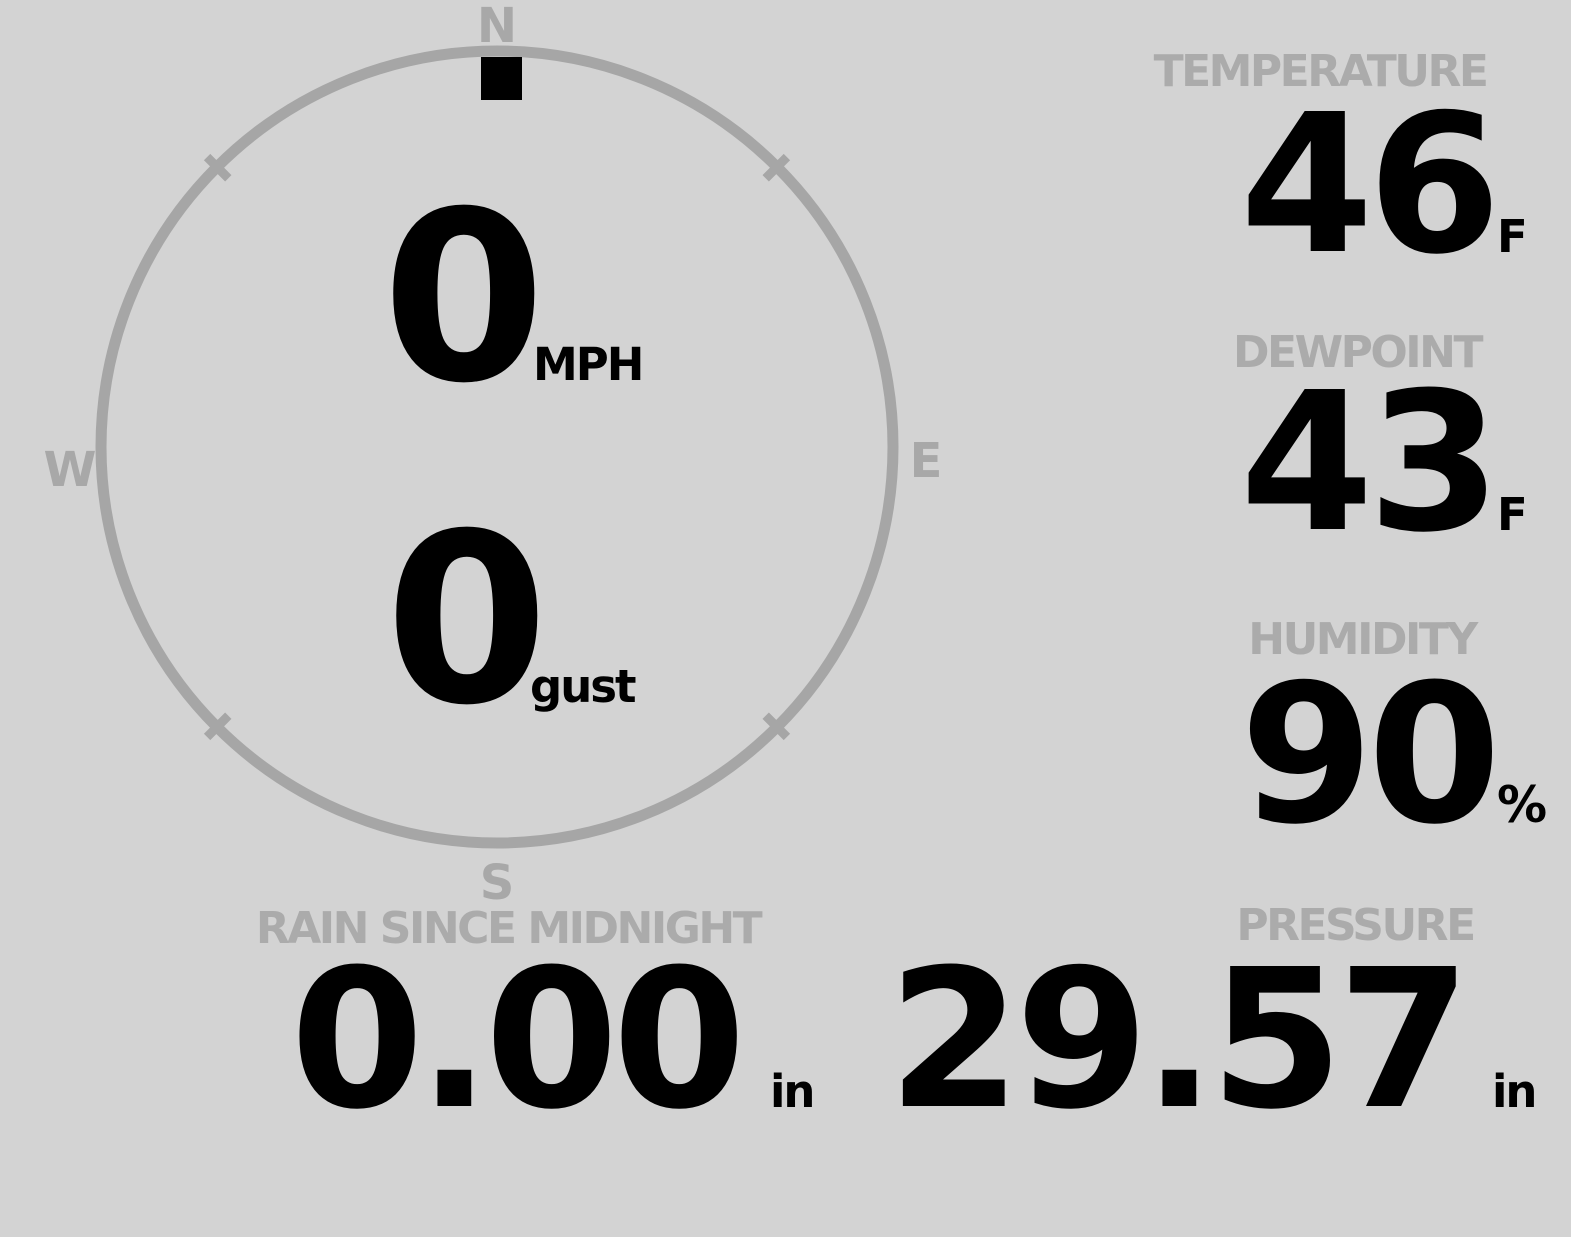  What do you see at coordinates (1522, 805) in the screenshot?
I see `humidity-unit: %` at bounding box center [1522, 805].